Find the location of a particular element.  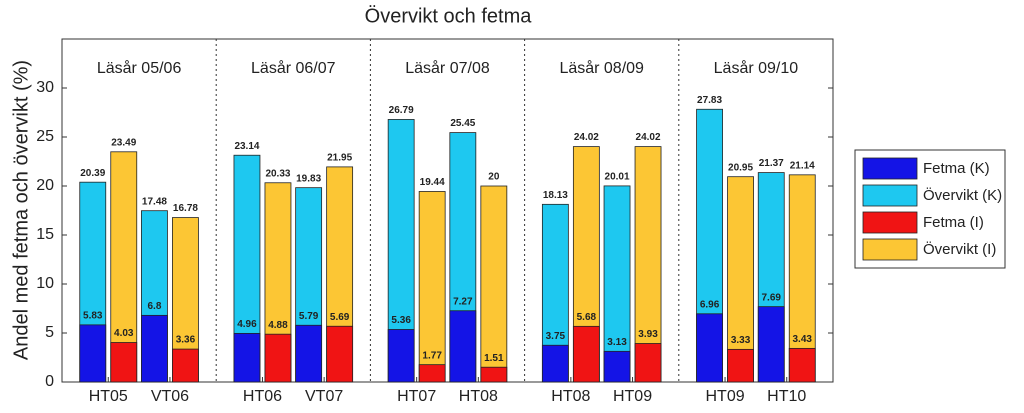

group-label: Läsår 07/08 is located at coordinates (447, 68).